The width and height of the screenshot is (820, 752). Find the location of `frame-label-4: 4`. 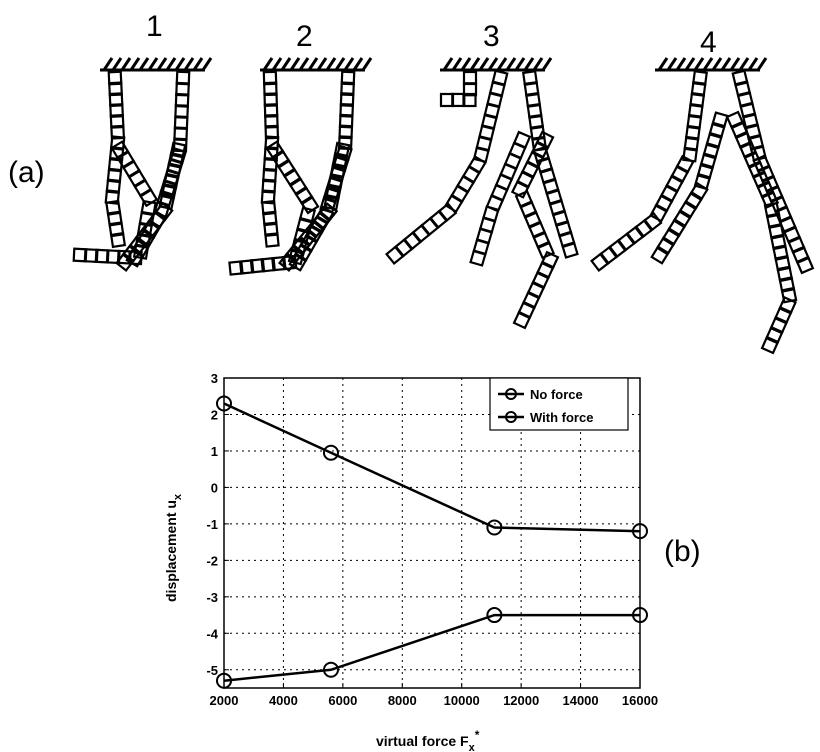

frame-label-4: 4 is located at coordinates (708, 42).